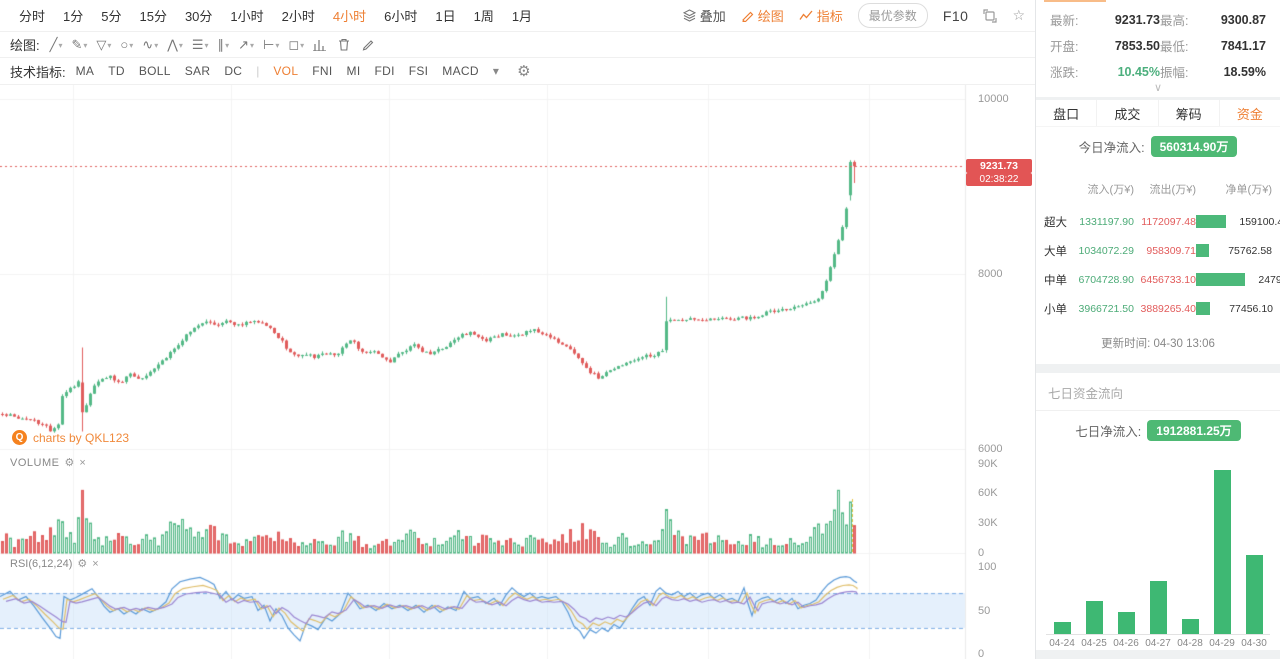  I want to click on axis-label: 90K, so click(988, 464).